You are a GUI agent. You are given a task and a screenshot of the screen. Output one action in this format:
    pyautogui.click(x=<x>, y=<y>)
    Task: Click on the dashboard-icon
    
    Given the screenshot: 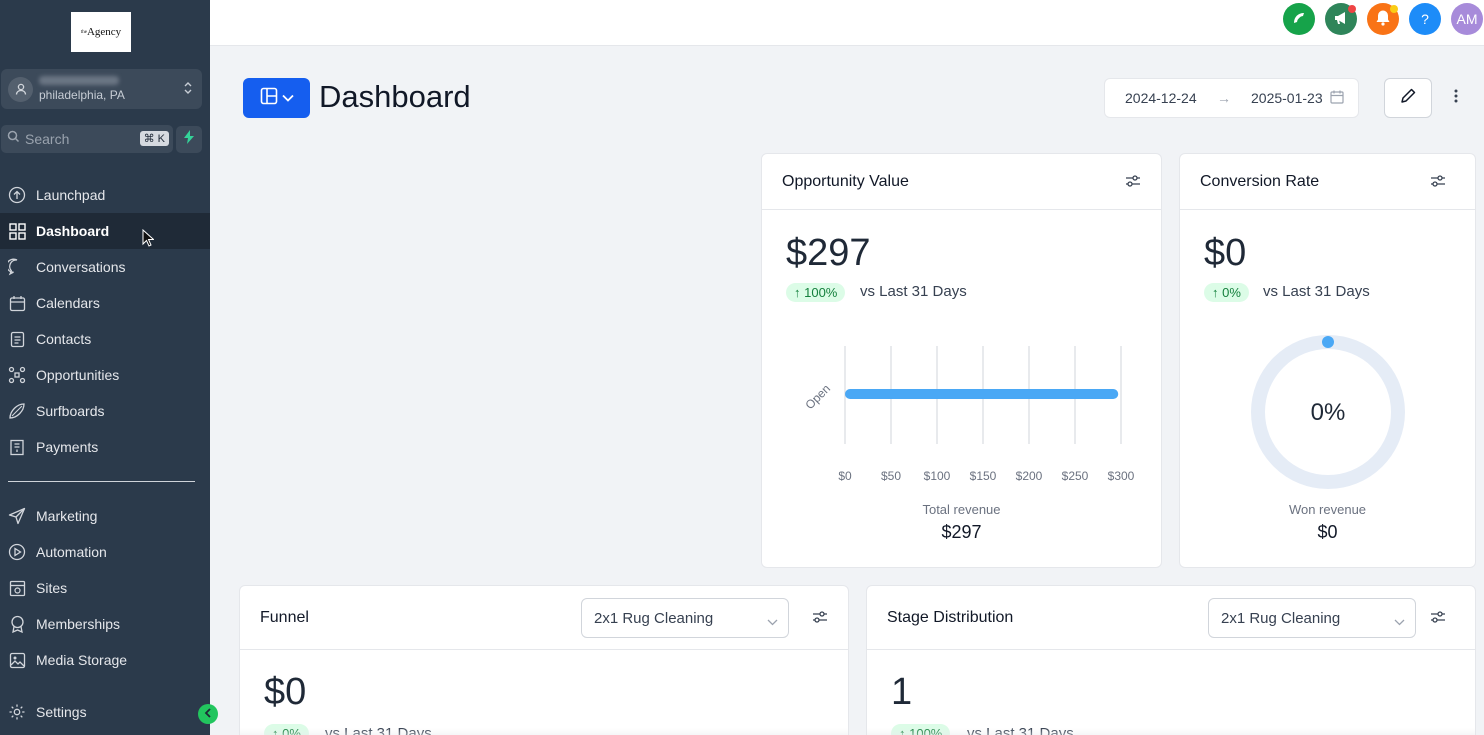 What is the action you would take?
    pyautogui.click(x=17, y=231)
    